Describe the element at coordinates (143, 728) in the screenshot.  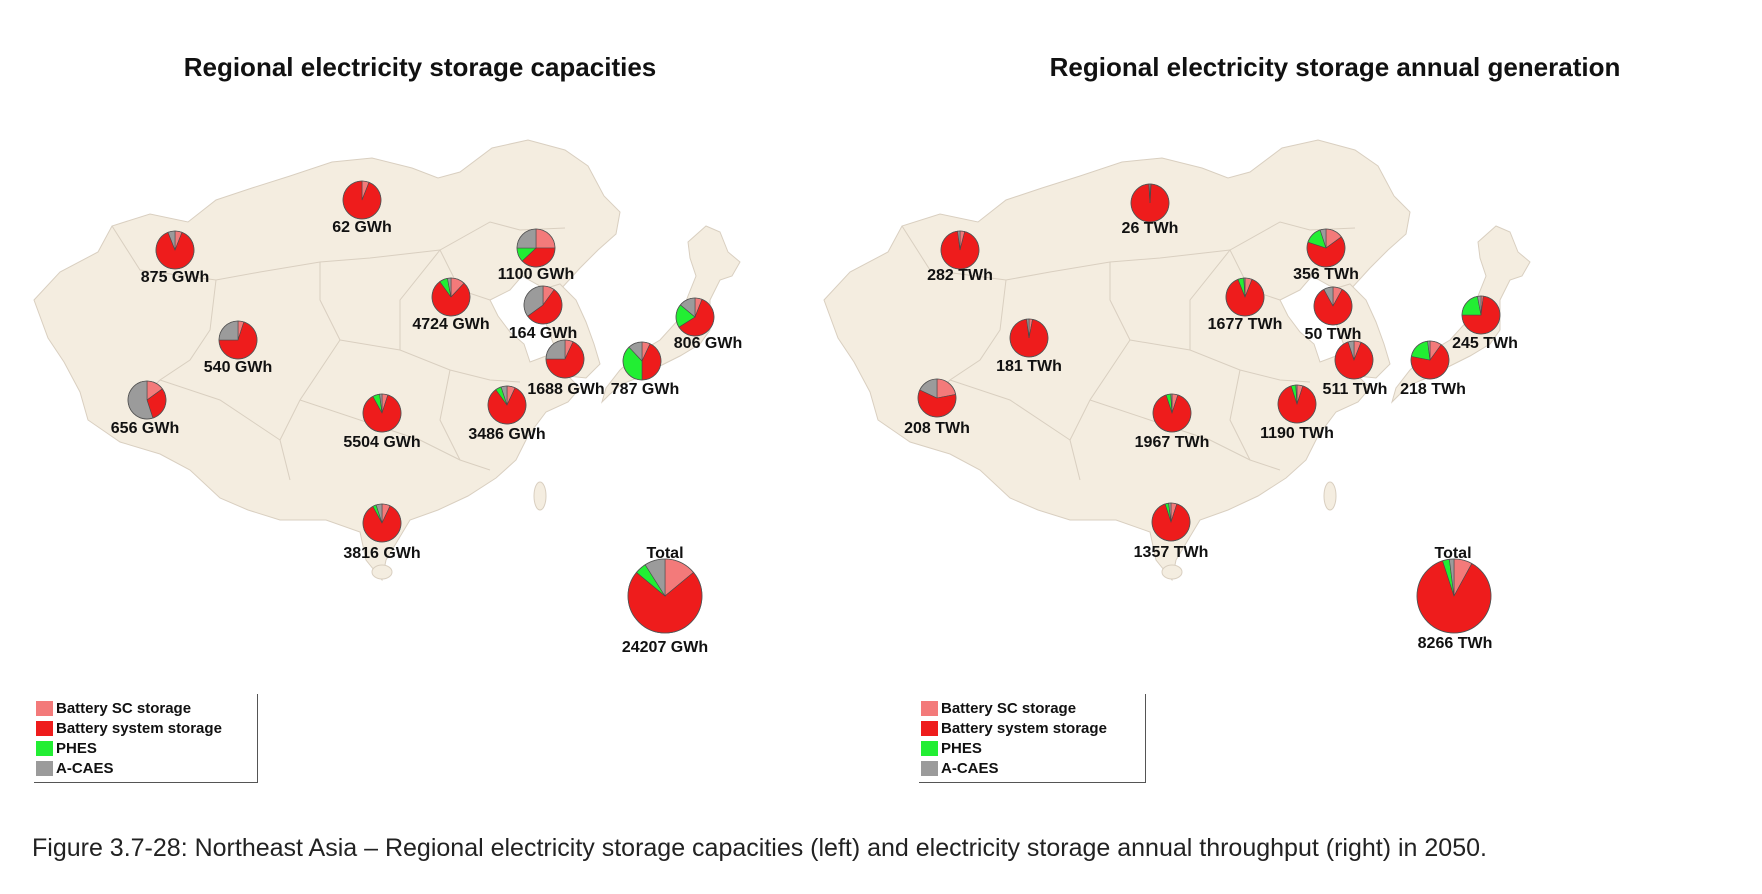
I see `legend-item-battery-system: Battery system storage` at that location.